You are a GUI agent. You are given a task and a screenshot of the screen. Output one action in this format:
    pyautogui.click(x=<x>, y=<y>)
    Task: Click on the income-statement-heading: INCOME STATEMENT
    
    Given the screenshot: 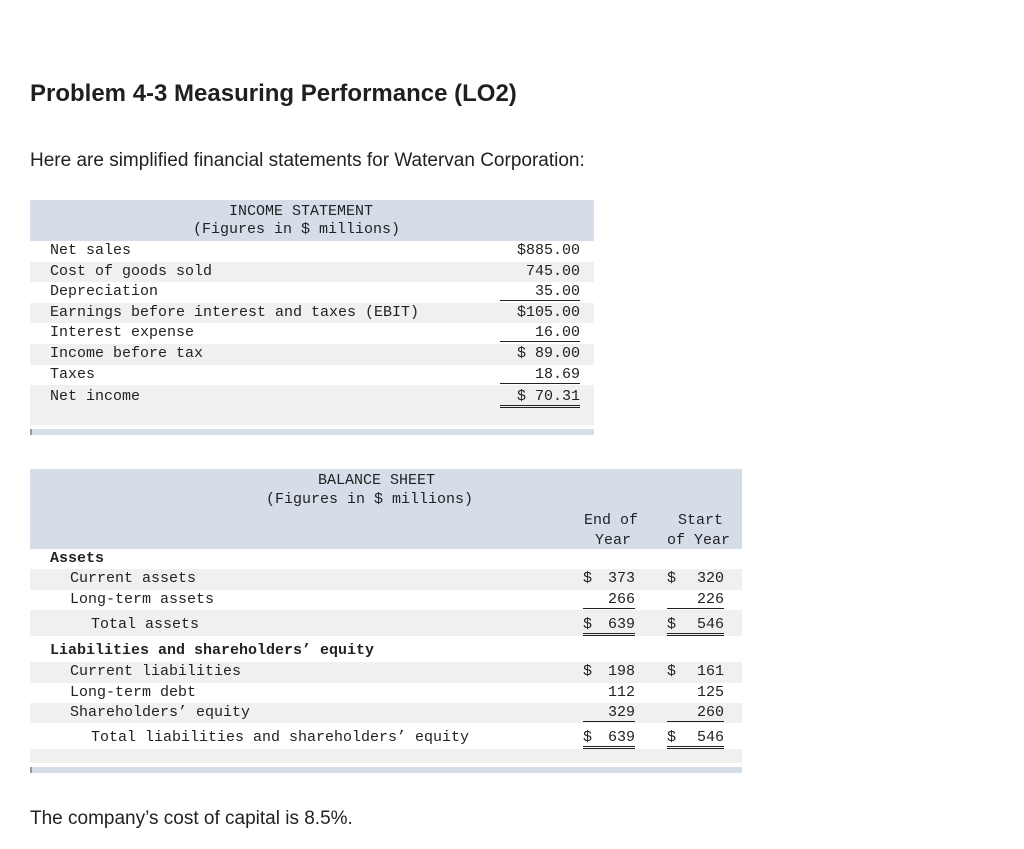 What is the action you would take?
    pyautogui.click(x=301, y=211)
    